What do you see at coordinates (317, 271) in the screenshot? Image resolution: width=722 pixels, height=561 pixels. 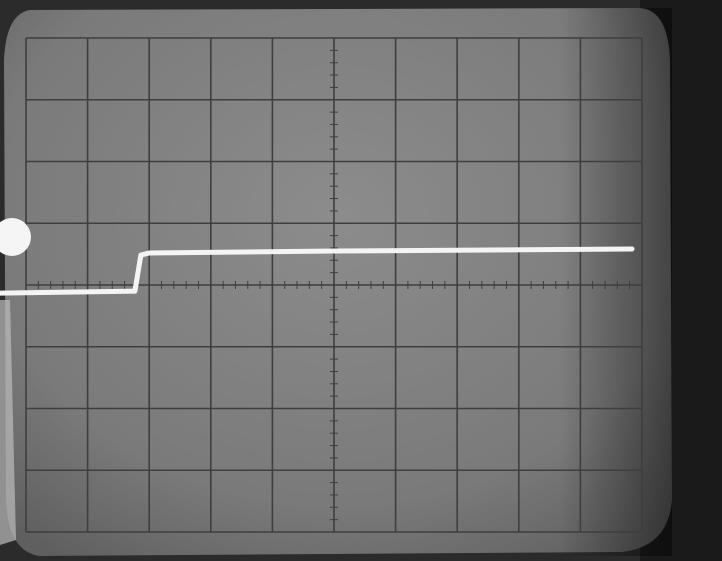 I see `signal-trace` at bounding box center [317, 271].